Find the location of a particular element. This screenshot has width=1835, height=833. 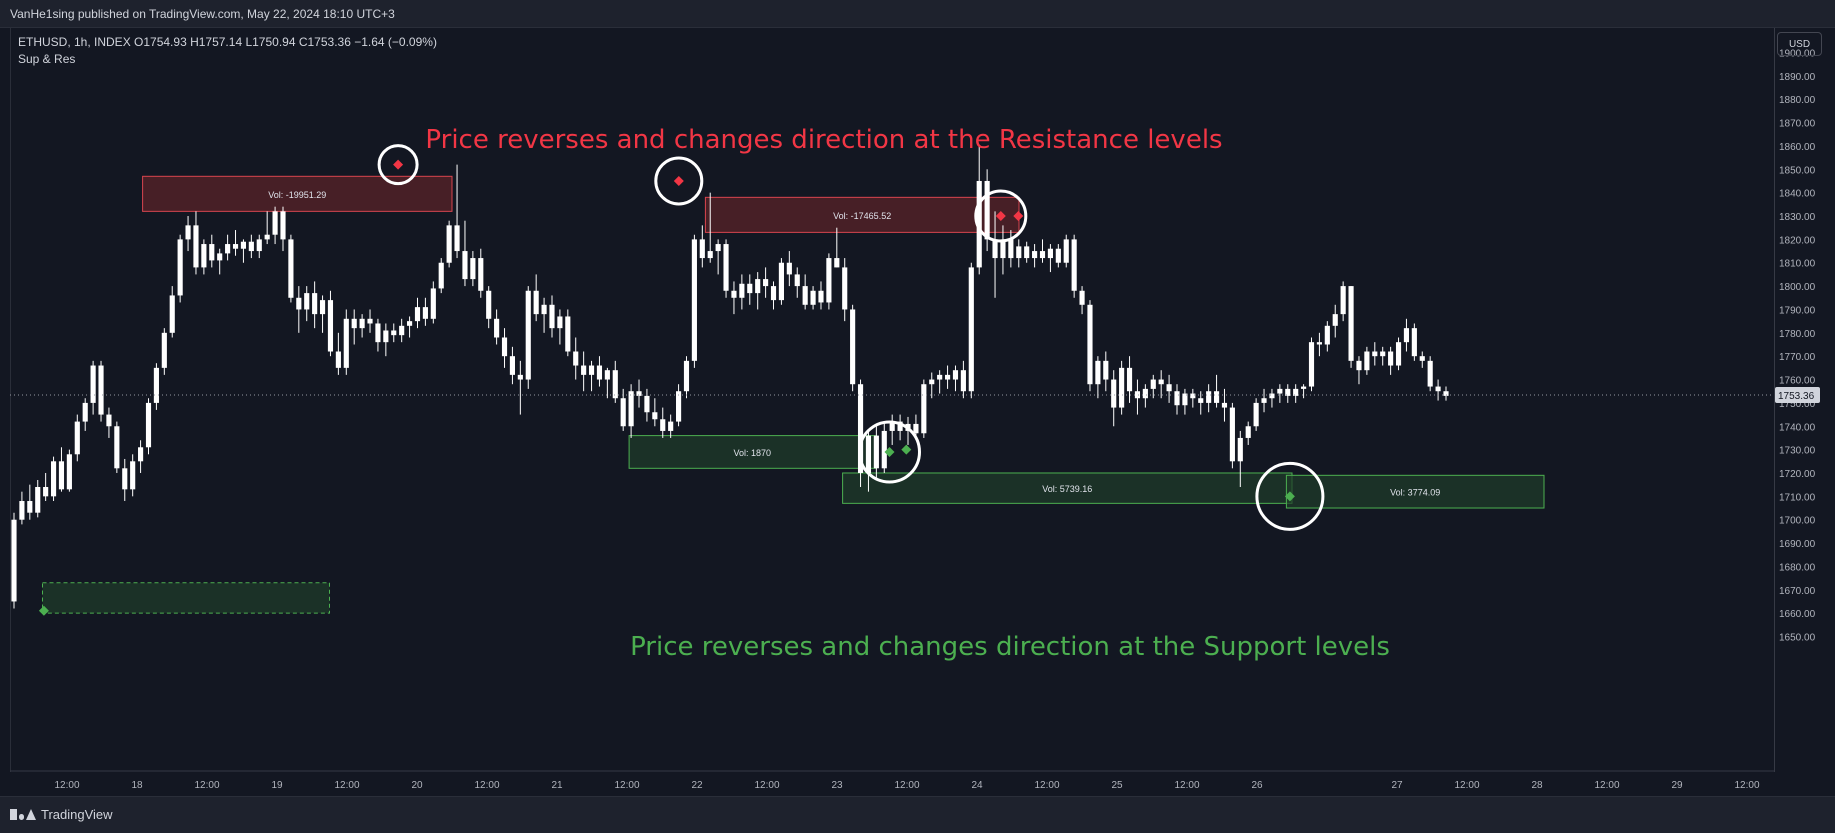

time-tick-label: 20 is located at coordinates (417, 785).